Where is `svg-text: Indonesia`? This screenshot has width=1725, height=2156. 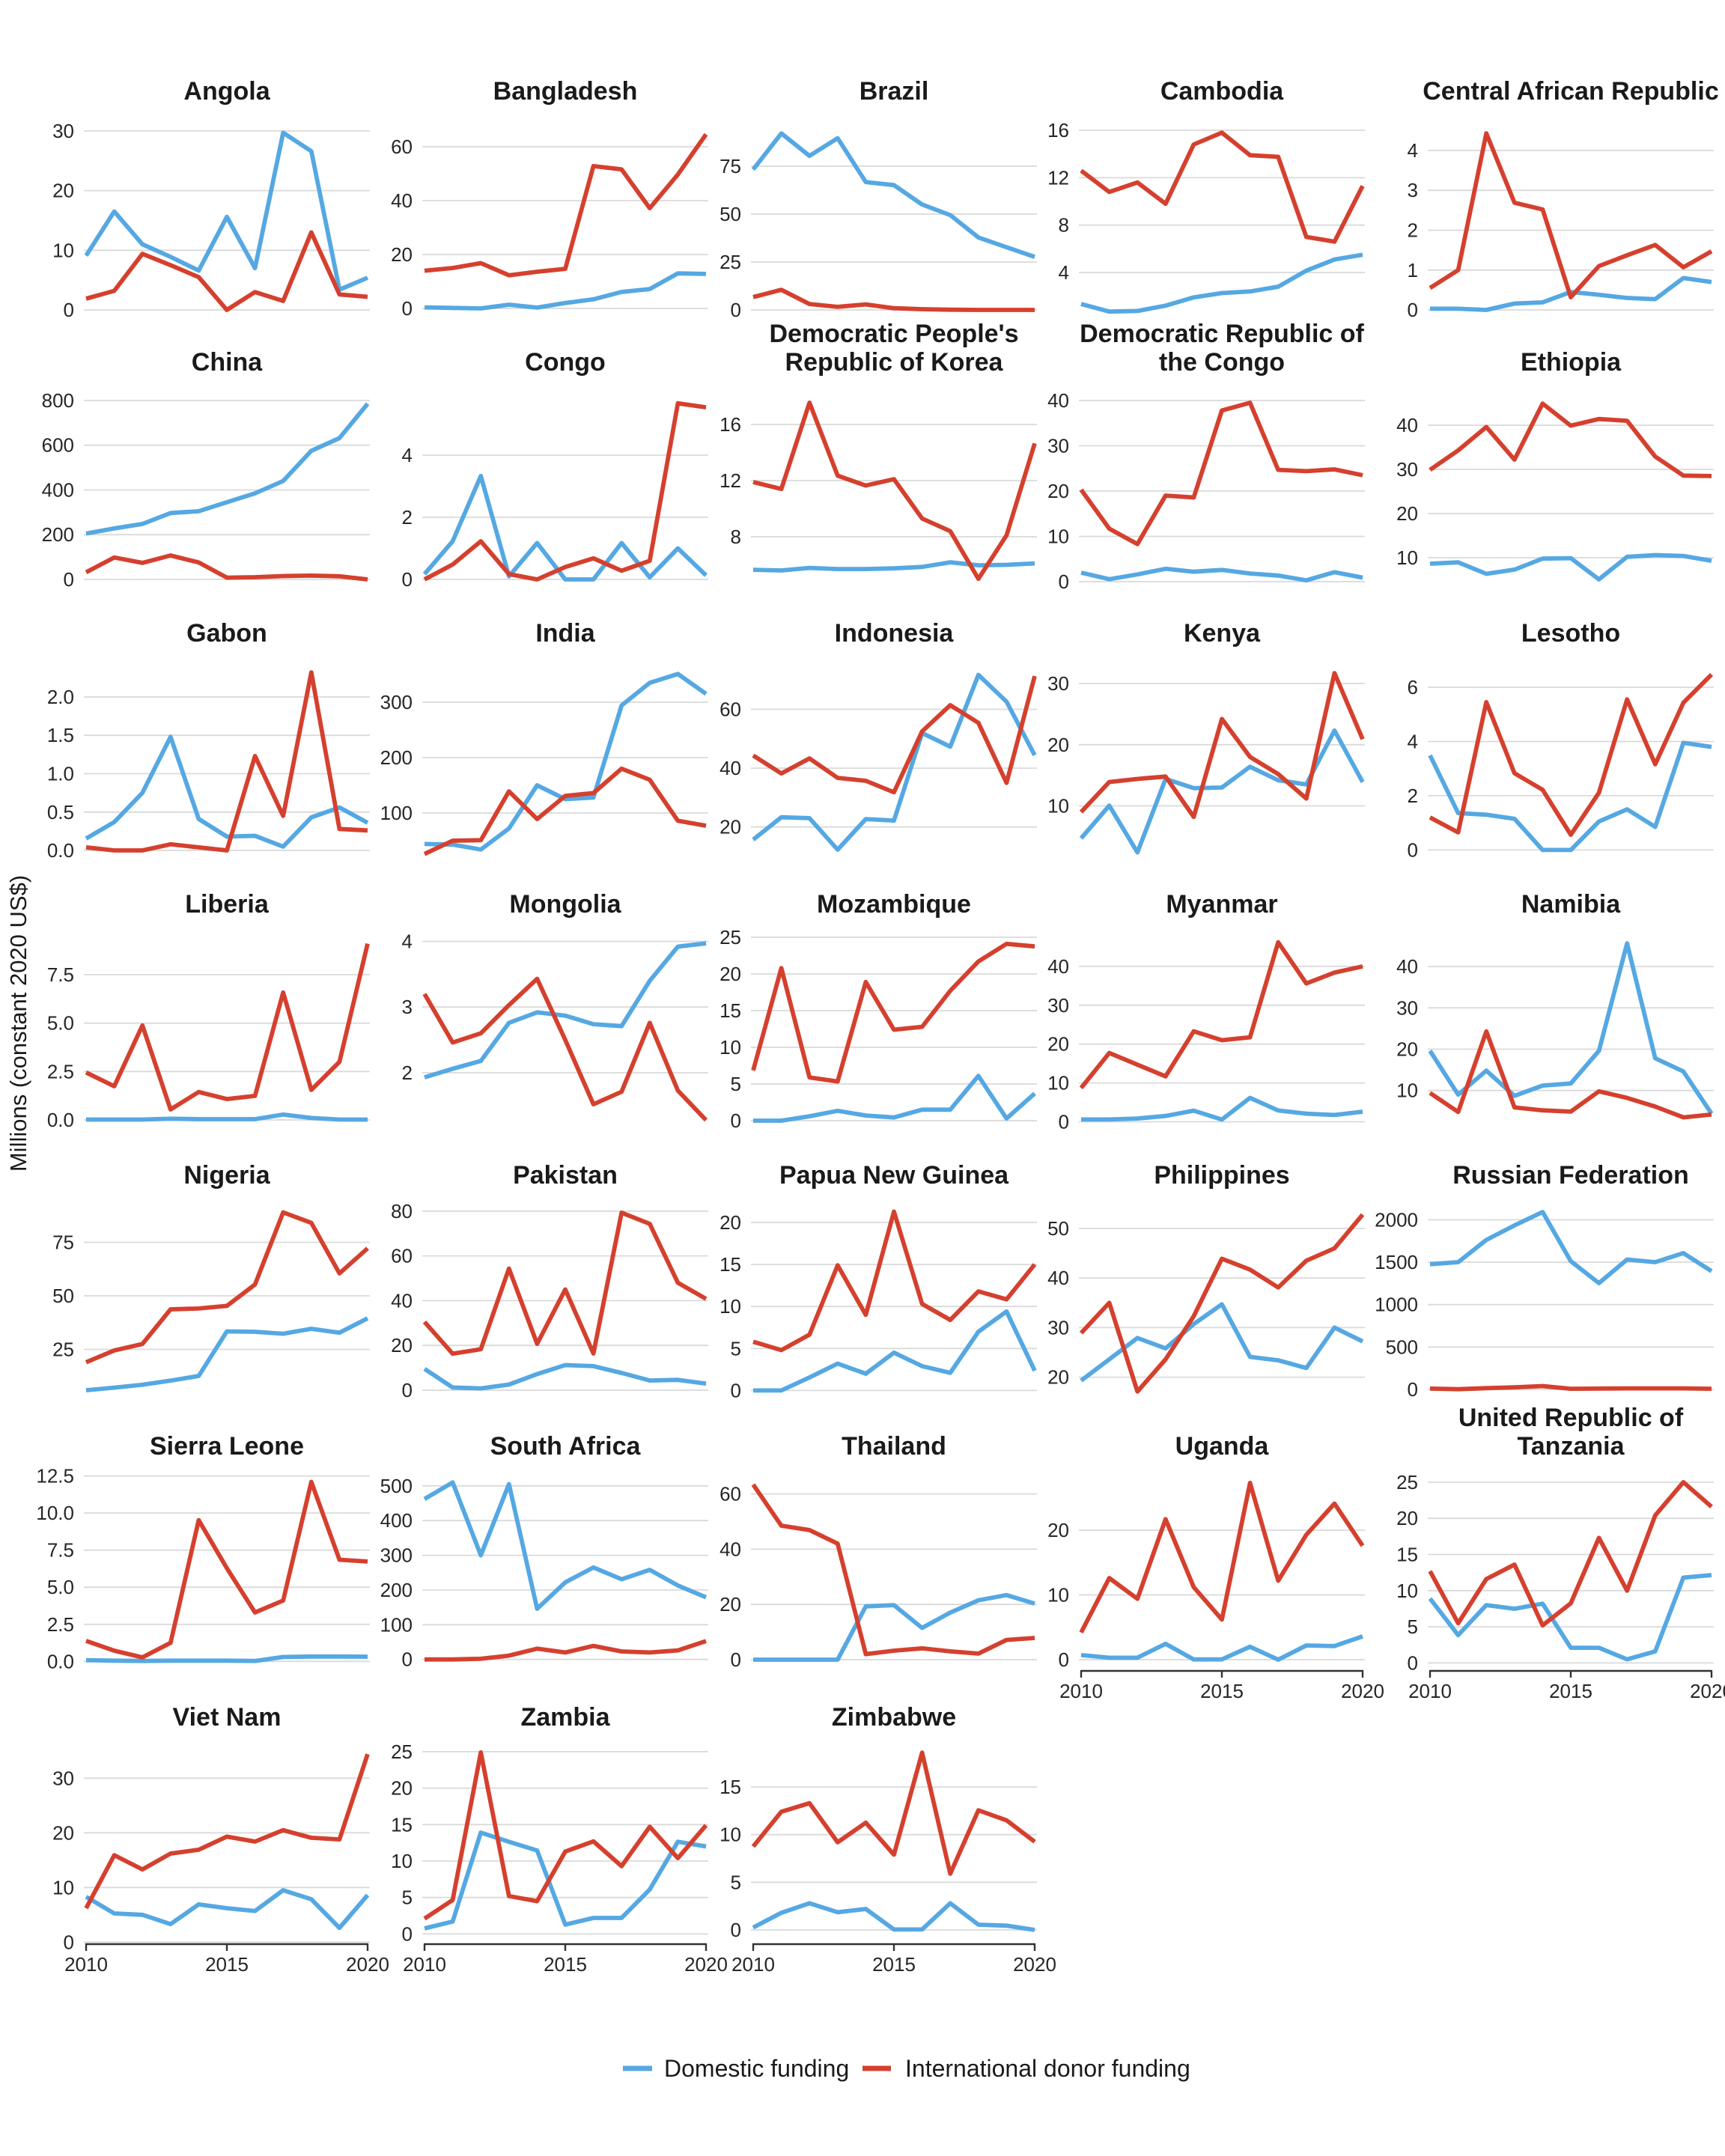 svg-text: Indonesia is located at coordinates (895, 633).